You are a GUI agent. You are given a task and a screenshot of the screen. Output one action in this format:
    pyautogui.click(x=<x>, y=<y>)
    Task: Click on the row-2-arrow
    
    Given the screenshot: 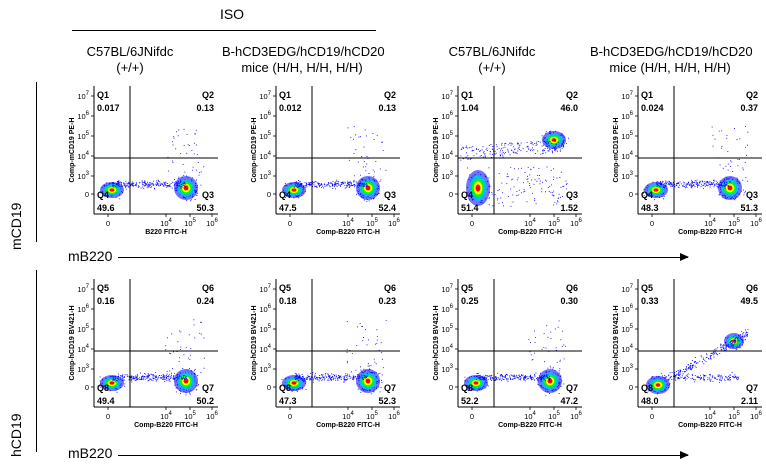 What is the action you would take?
    pyautogui.click(x=403, y=455)
    